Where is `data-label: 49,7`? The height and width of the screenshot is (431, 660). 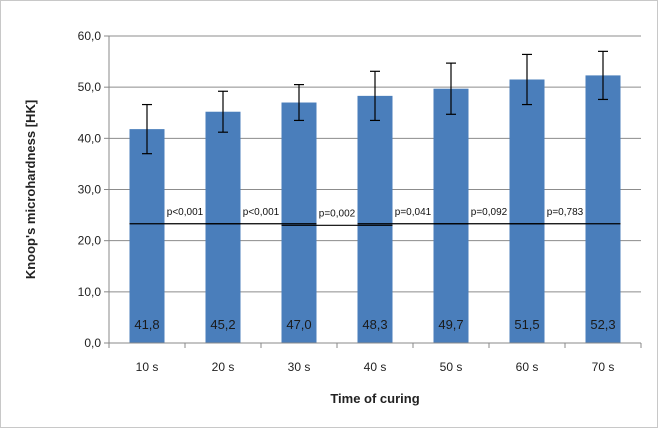
data-label: 49,7 is located at coordinates (450, 324).